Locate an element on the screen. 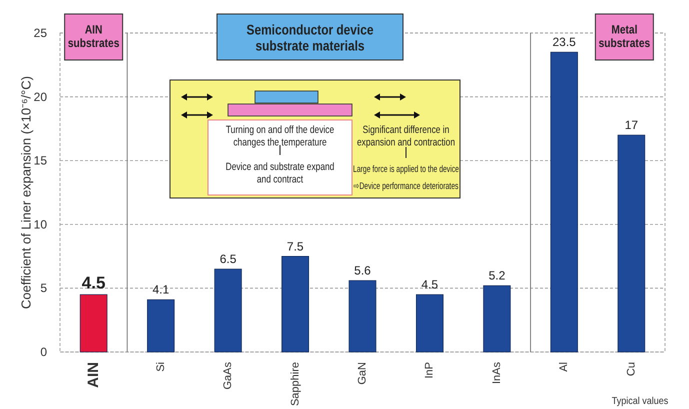  y-tick-label: 15 is located at coordinates (41, 161).